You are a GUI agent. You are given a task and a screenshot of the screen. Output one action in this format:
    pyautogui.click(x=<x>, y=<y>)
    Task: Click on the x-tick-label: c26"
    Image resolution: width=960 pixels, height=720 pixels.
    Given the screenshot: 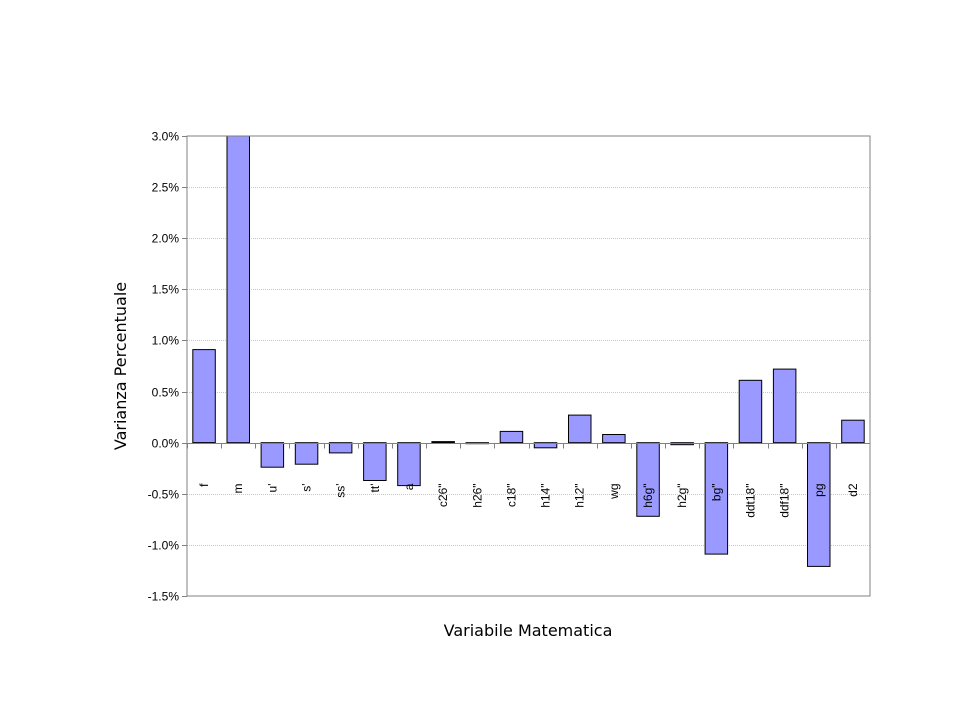 What is the action you would take?
    pyautogui.click(x=443, y=496)
    